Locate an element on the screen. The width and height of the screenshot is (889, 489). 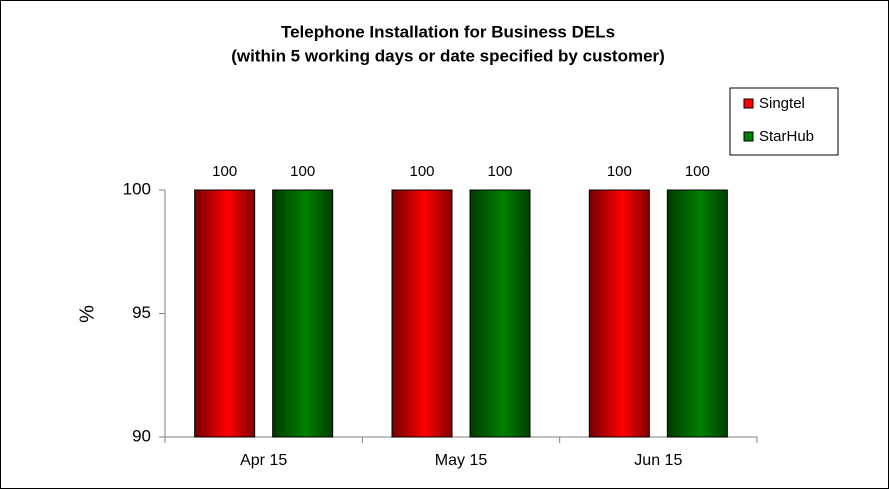
chart-title: Telephone Installation for Business DELs is located at coordinates (448, 31).